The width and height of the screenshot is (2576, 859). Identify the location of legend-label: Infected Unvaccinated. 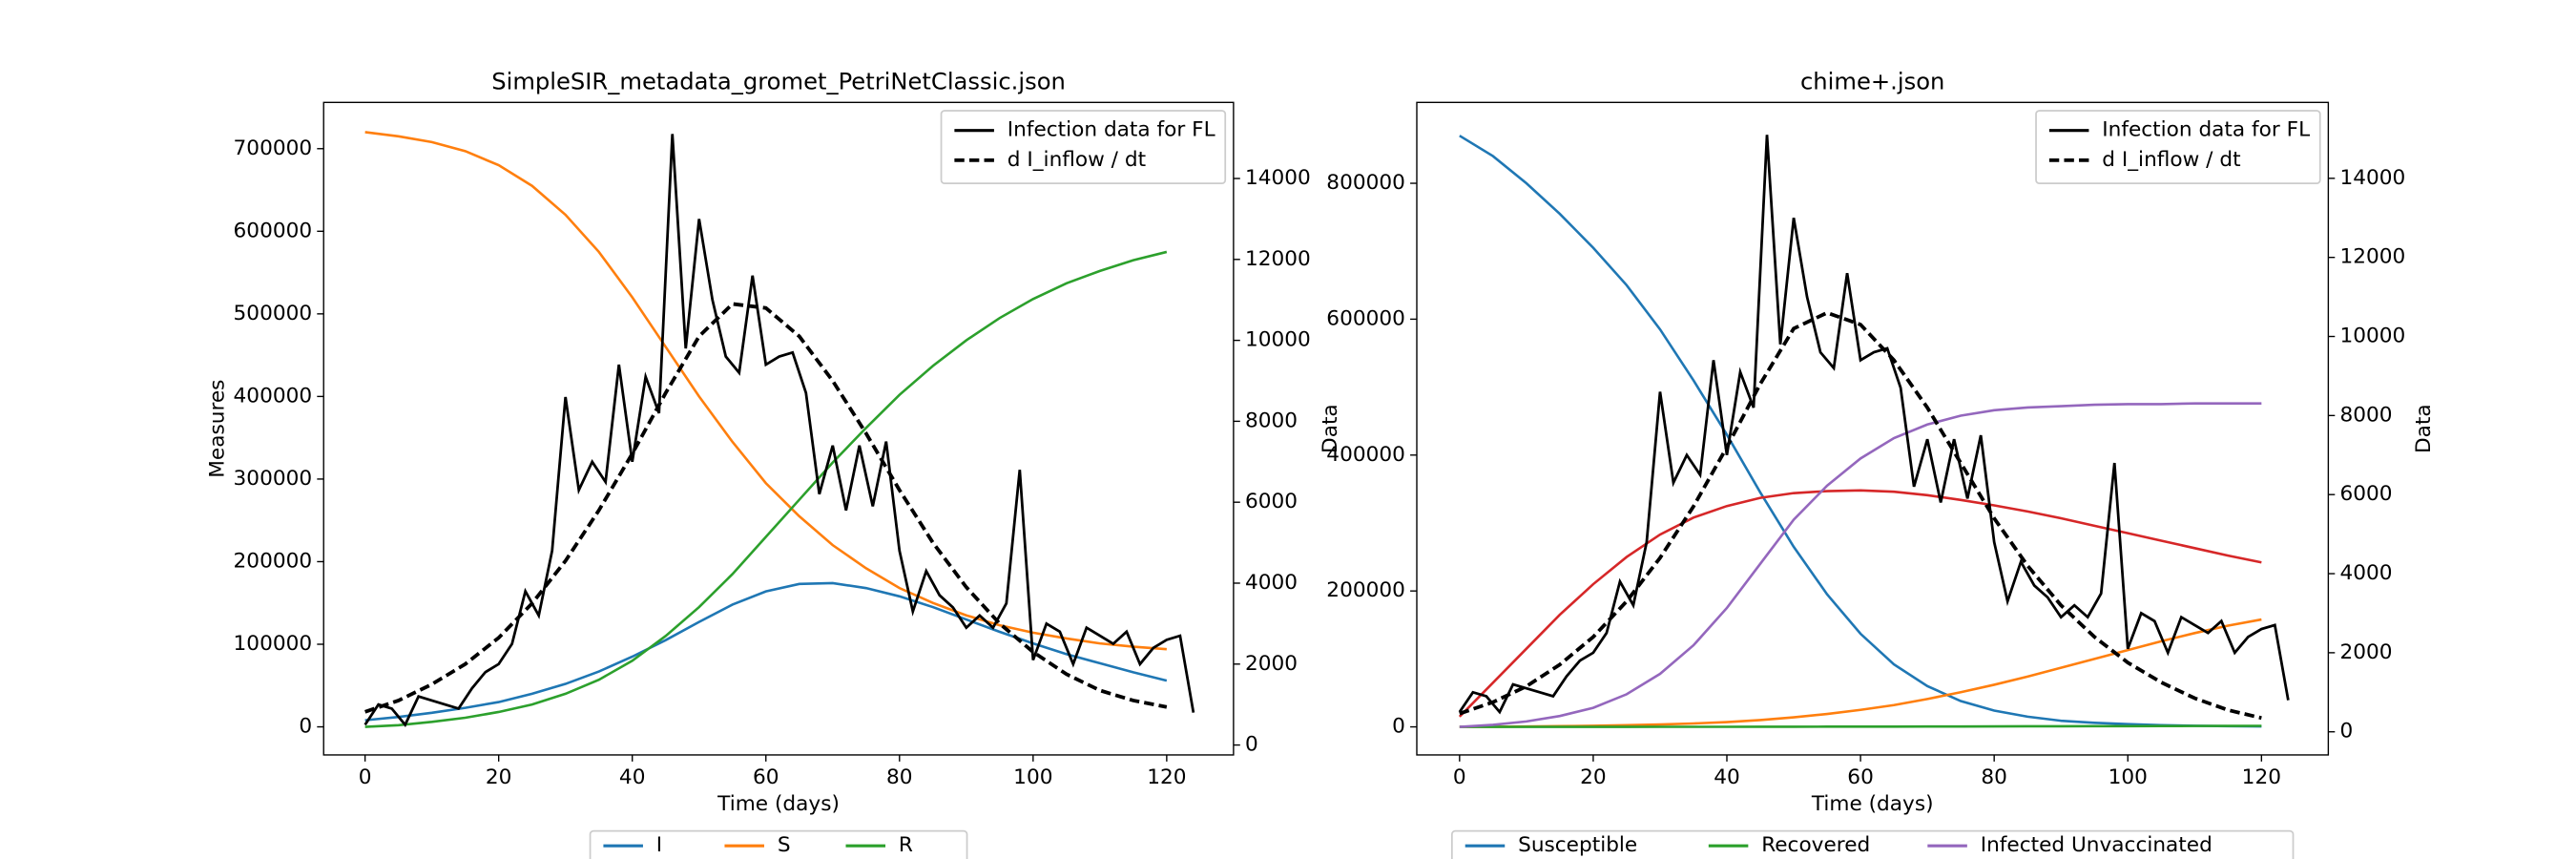
(2096, 845).